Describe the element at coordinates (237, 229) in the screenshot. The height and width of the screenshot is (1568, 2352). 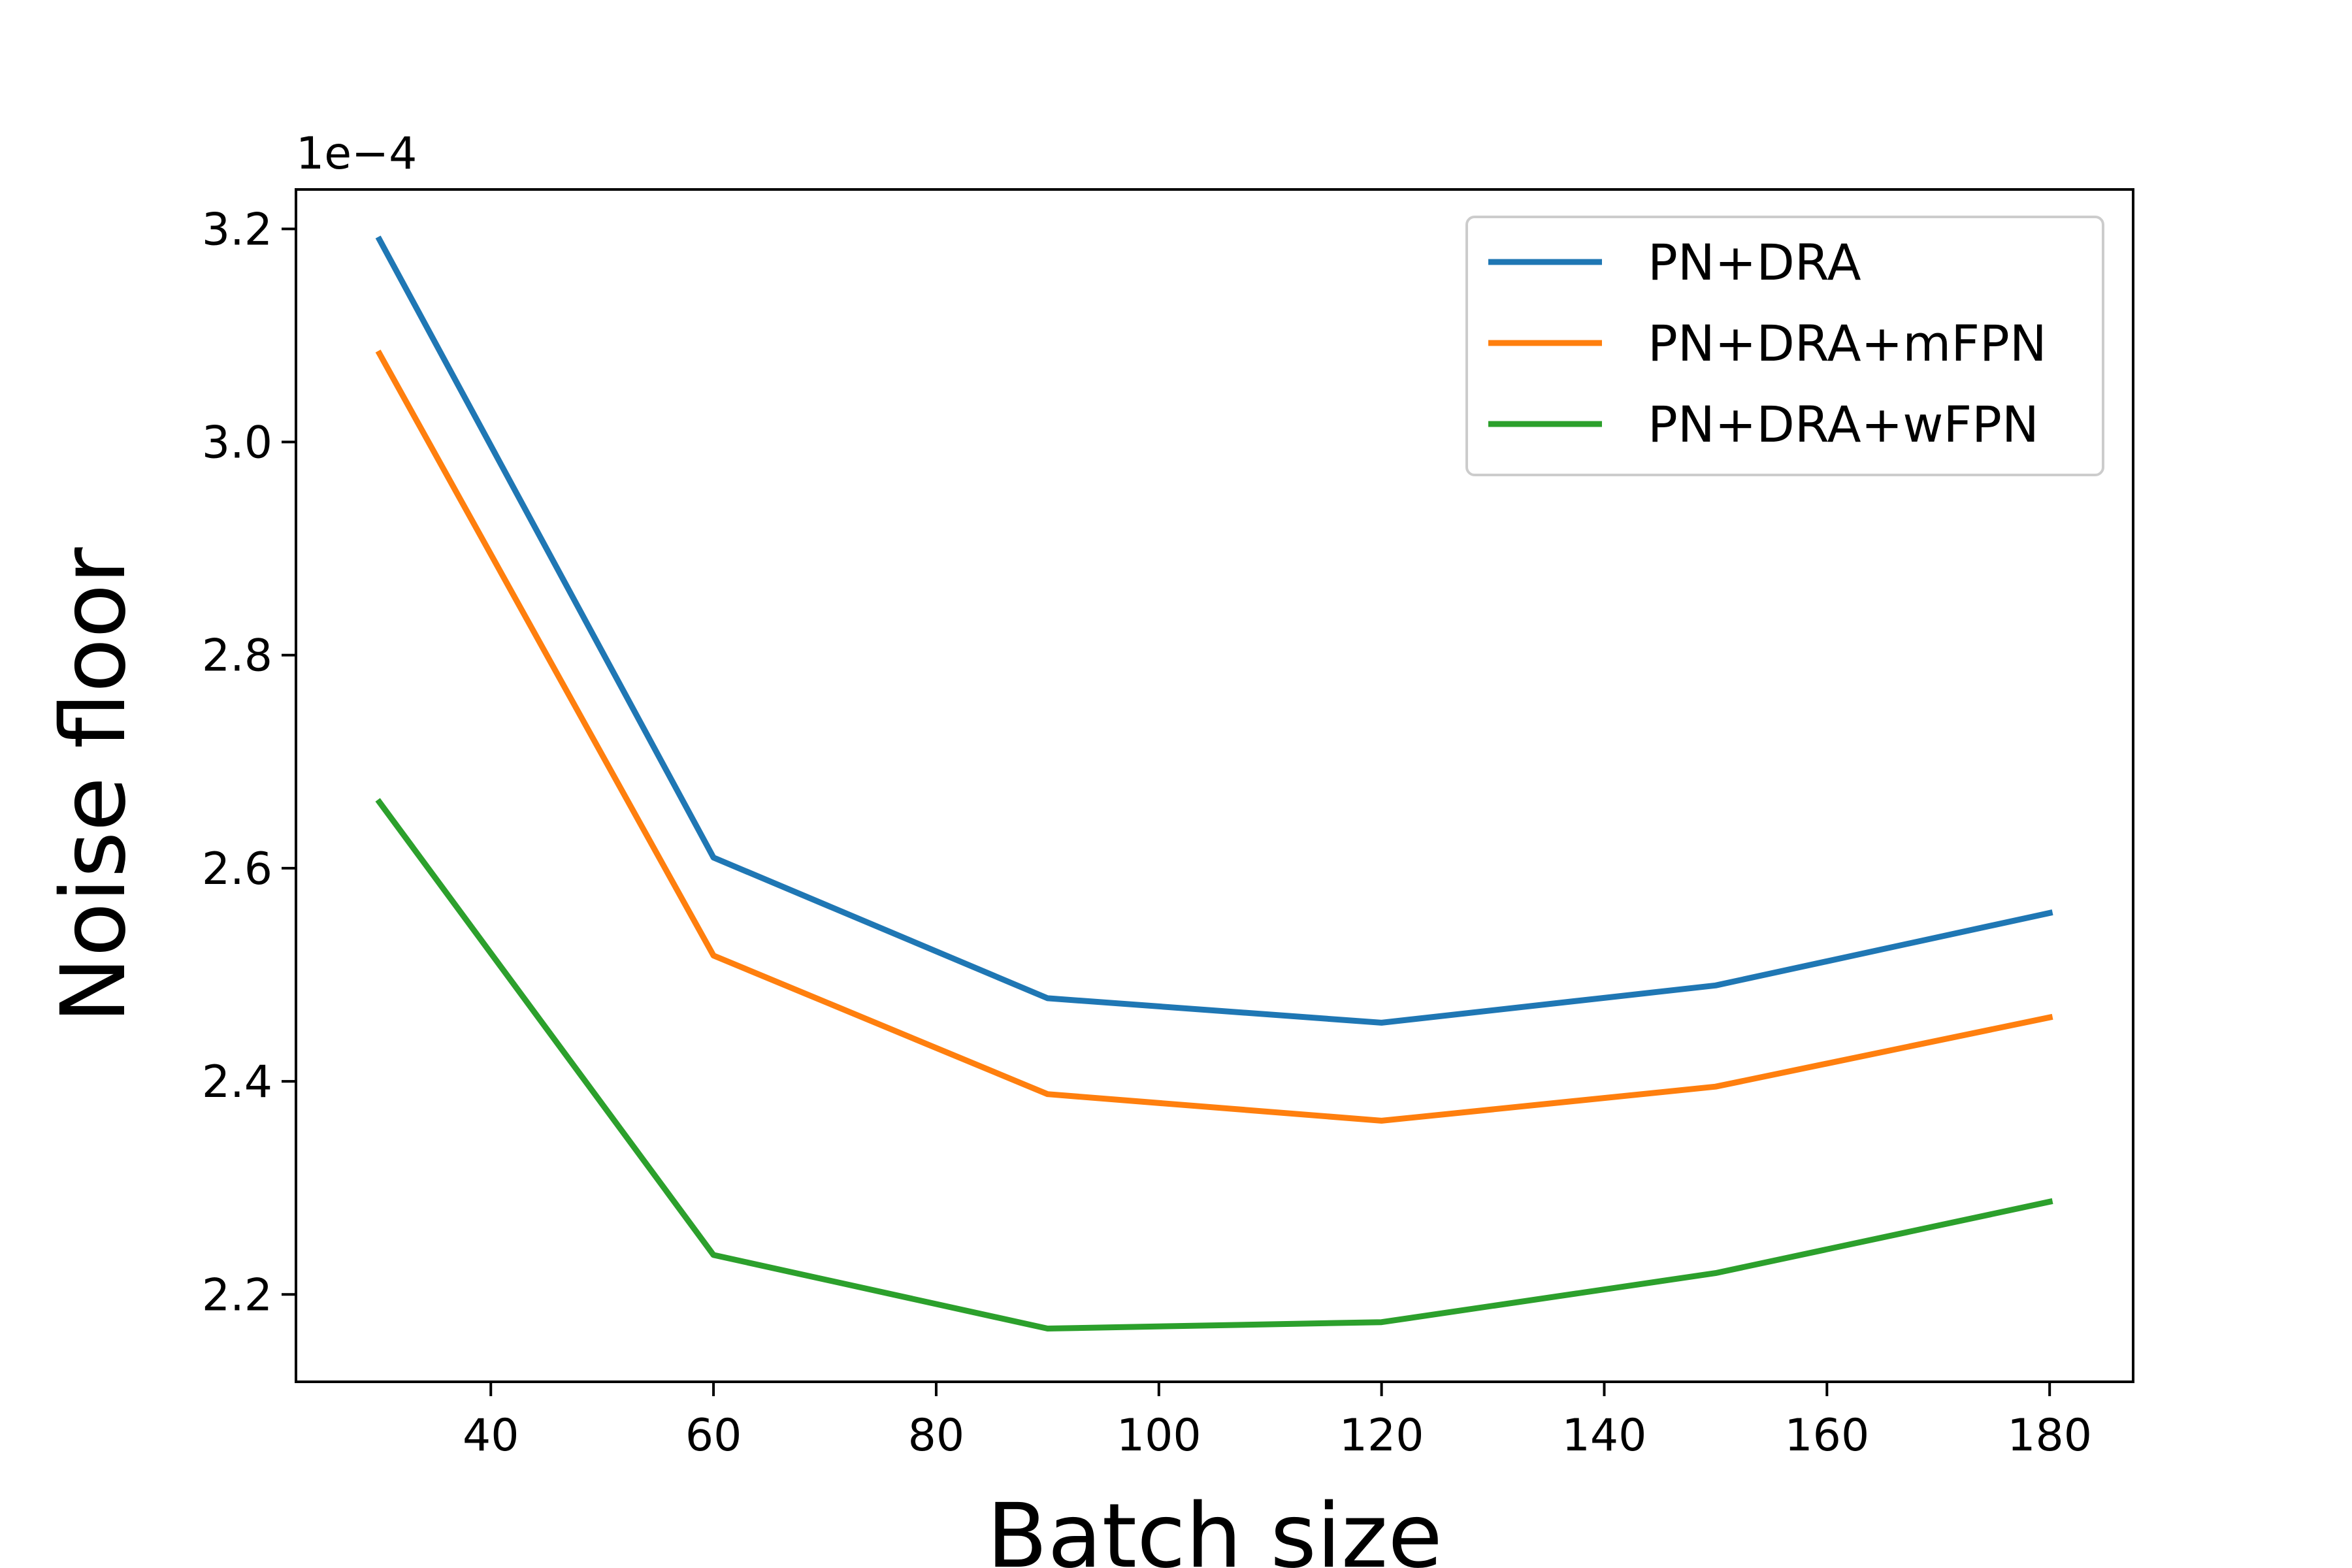
I see `y-tick-label: 3.2` at that location.